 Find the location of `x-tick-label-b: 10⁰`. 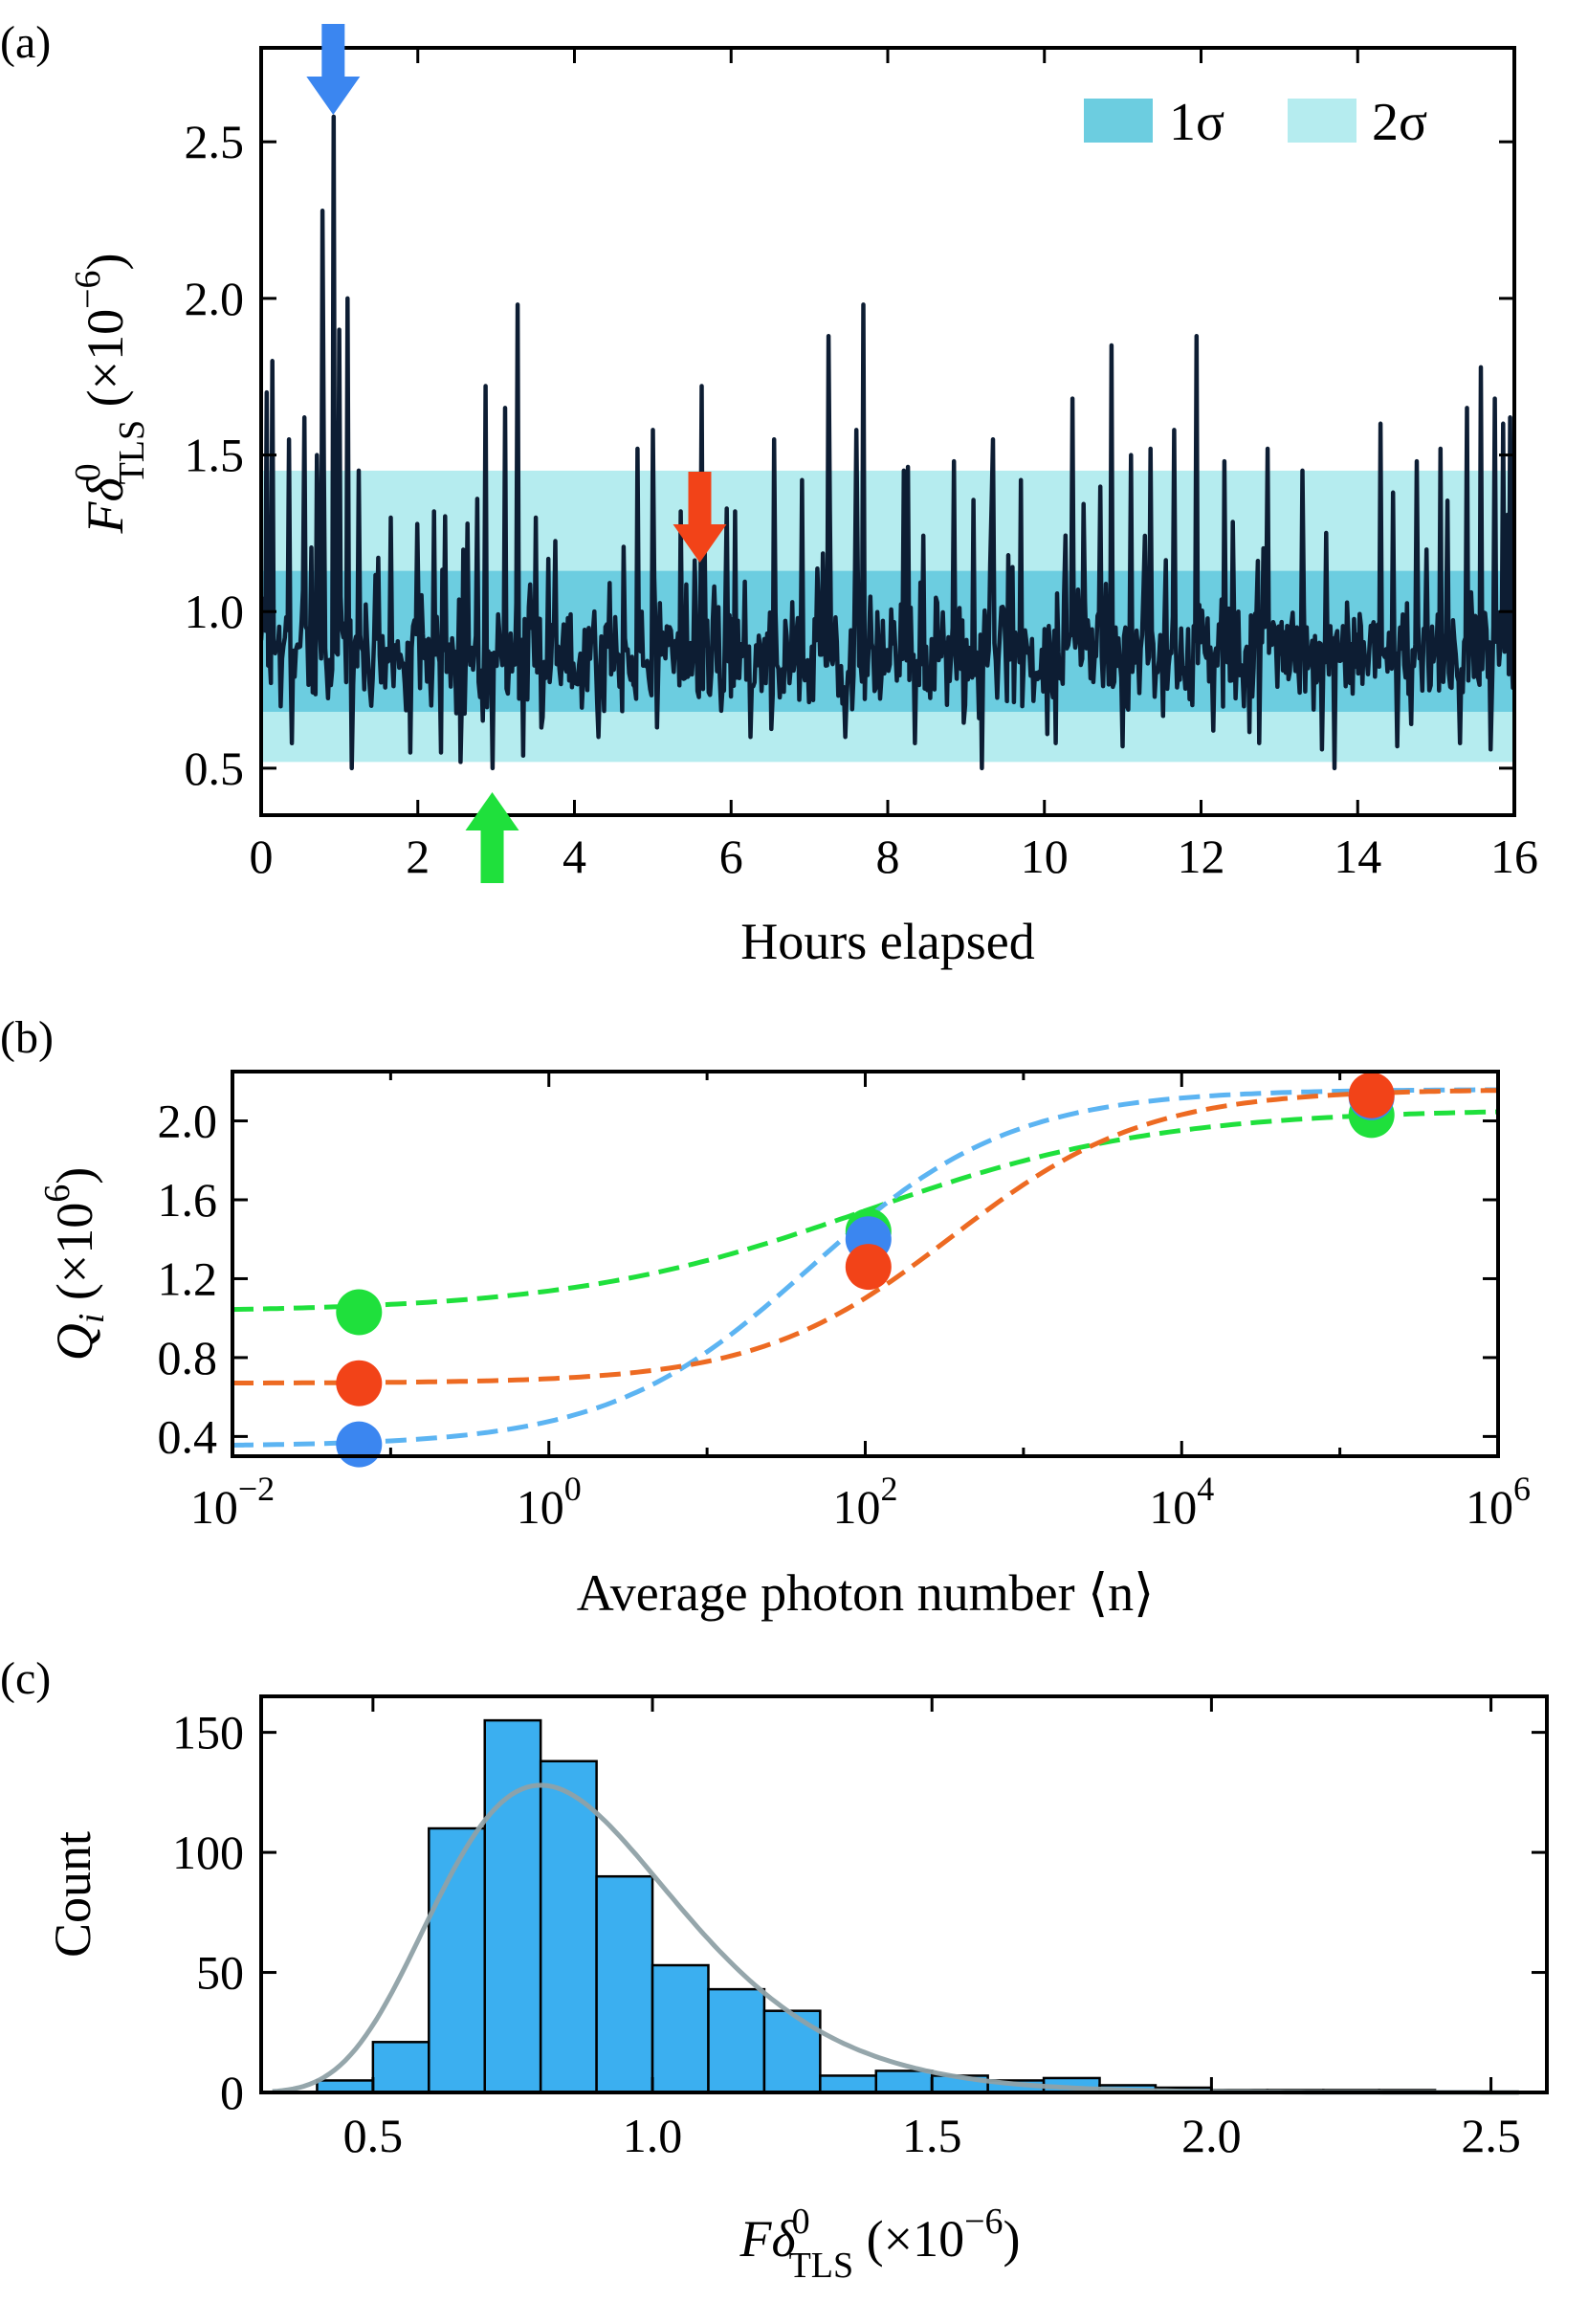

x-tick-label-b: 10⁰ is located at coordinates (549, 1502).